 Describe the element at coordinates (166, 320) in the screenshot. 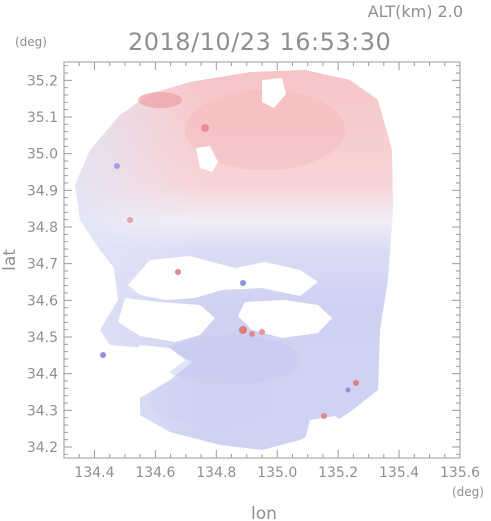

I see `gap-lower` at that location.